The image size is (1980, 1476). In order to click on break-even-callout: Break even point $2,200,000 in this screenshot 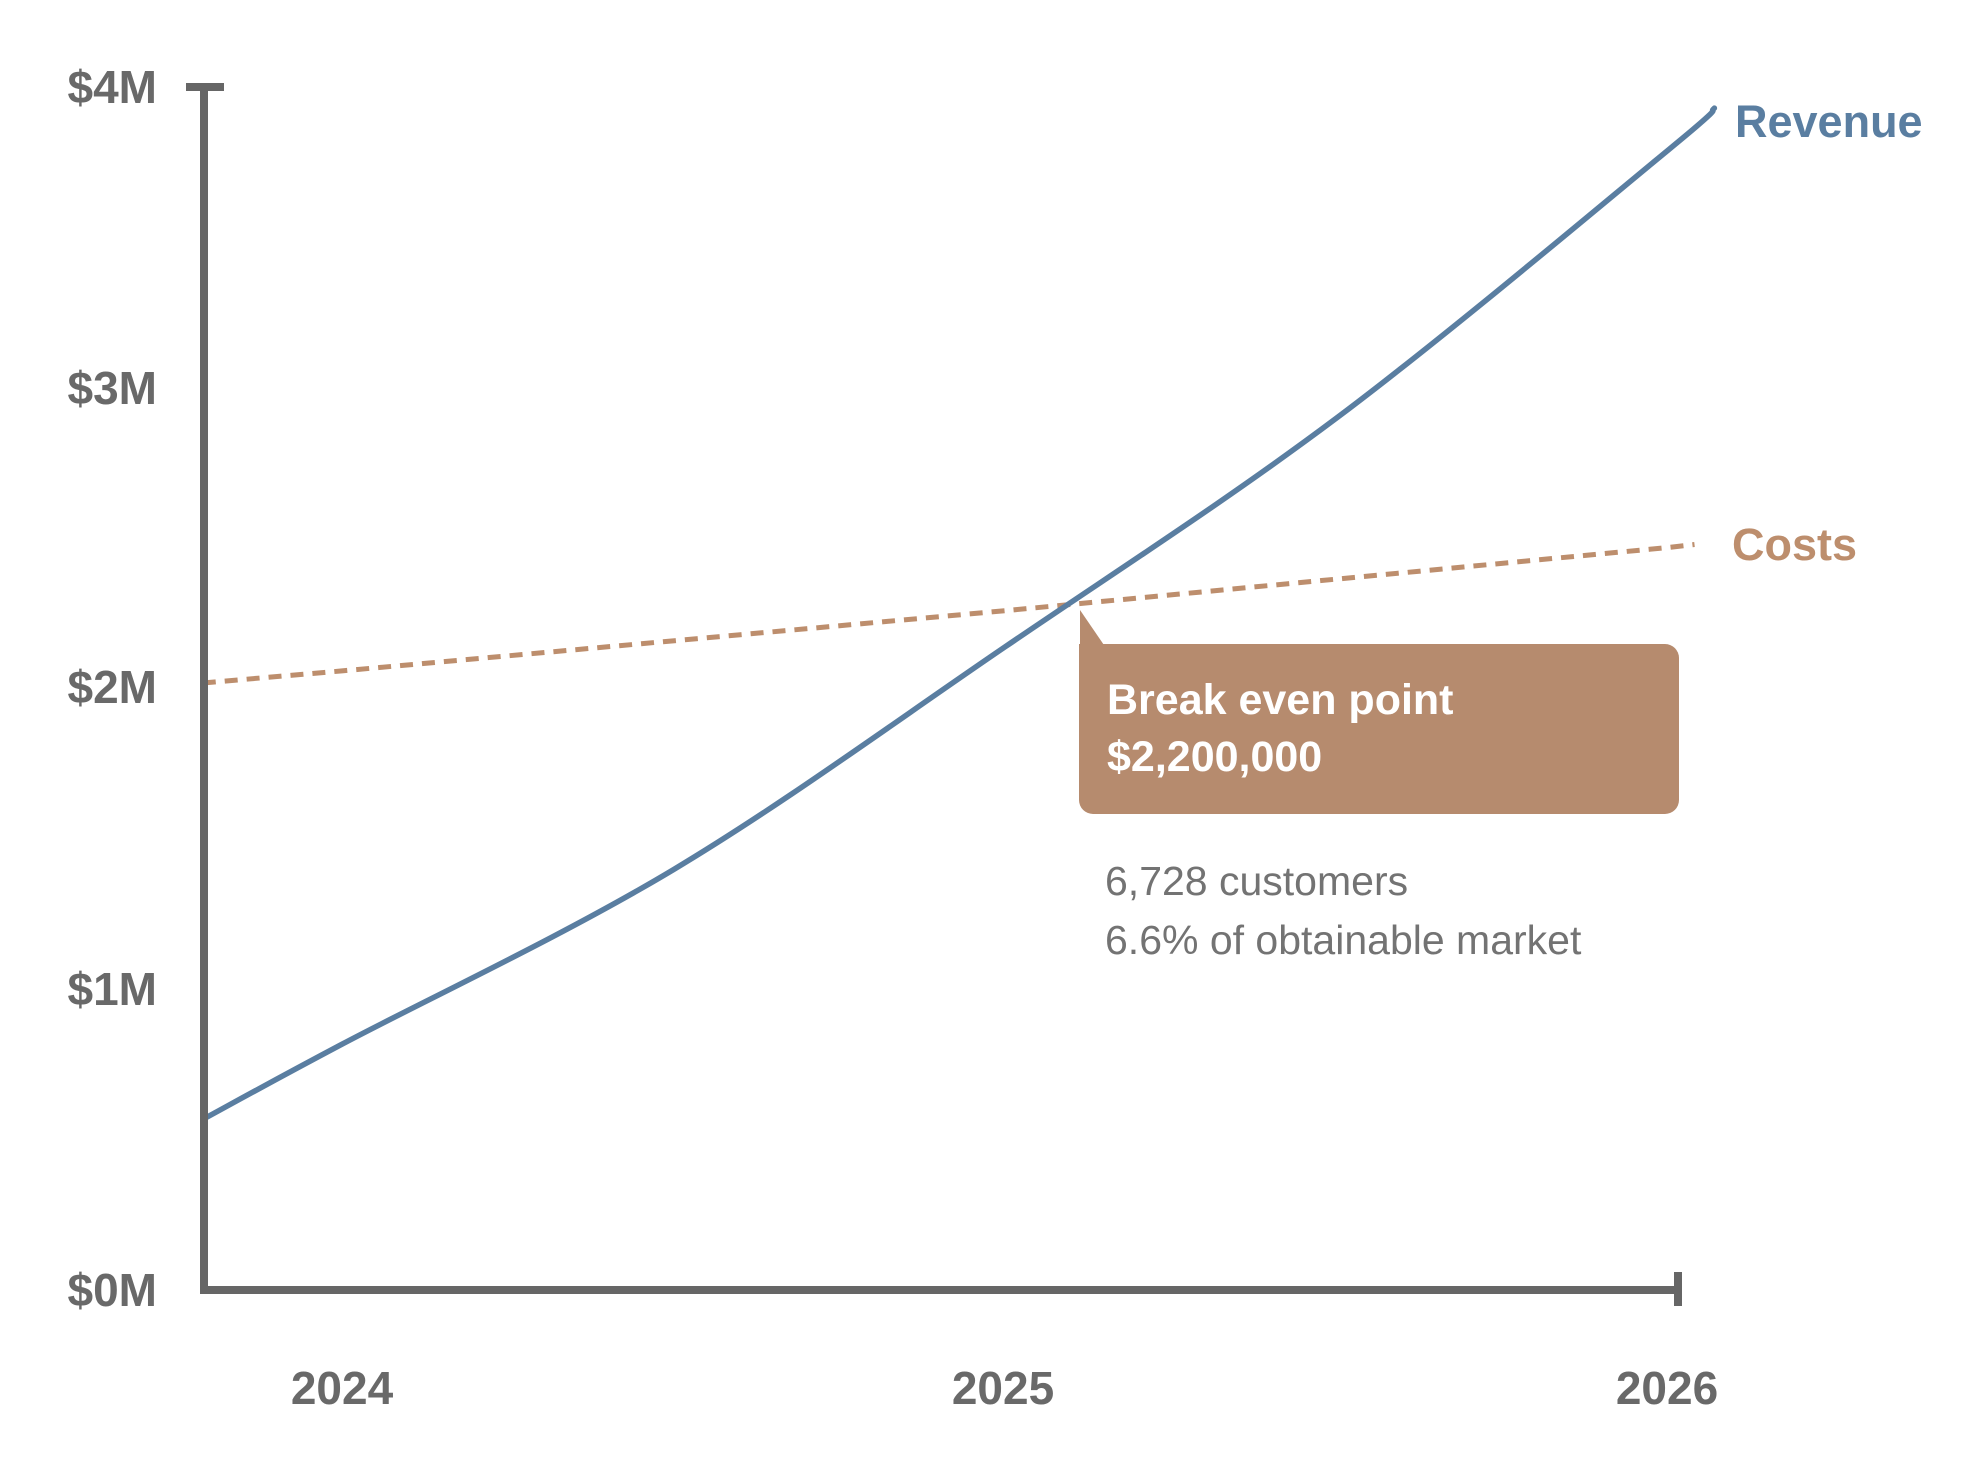, I will do `click(1379, 729)`.